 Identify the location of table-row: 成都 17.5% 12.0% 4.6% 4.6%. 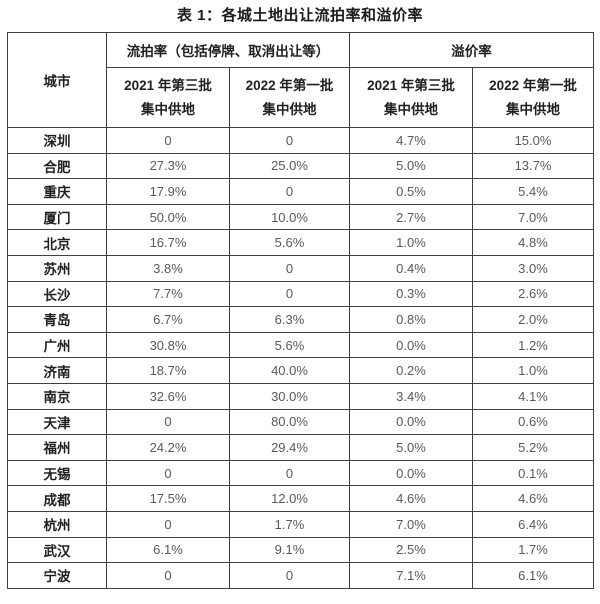
(300, 498).